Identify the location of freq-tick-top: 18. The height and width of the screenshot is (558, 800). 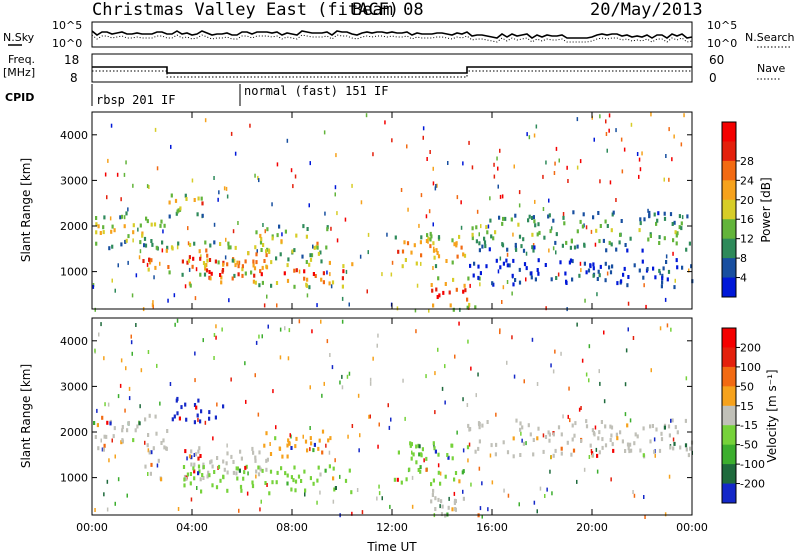
(71, 60).